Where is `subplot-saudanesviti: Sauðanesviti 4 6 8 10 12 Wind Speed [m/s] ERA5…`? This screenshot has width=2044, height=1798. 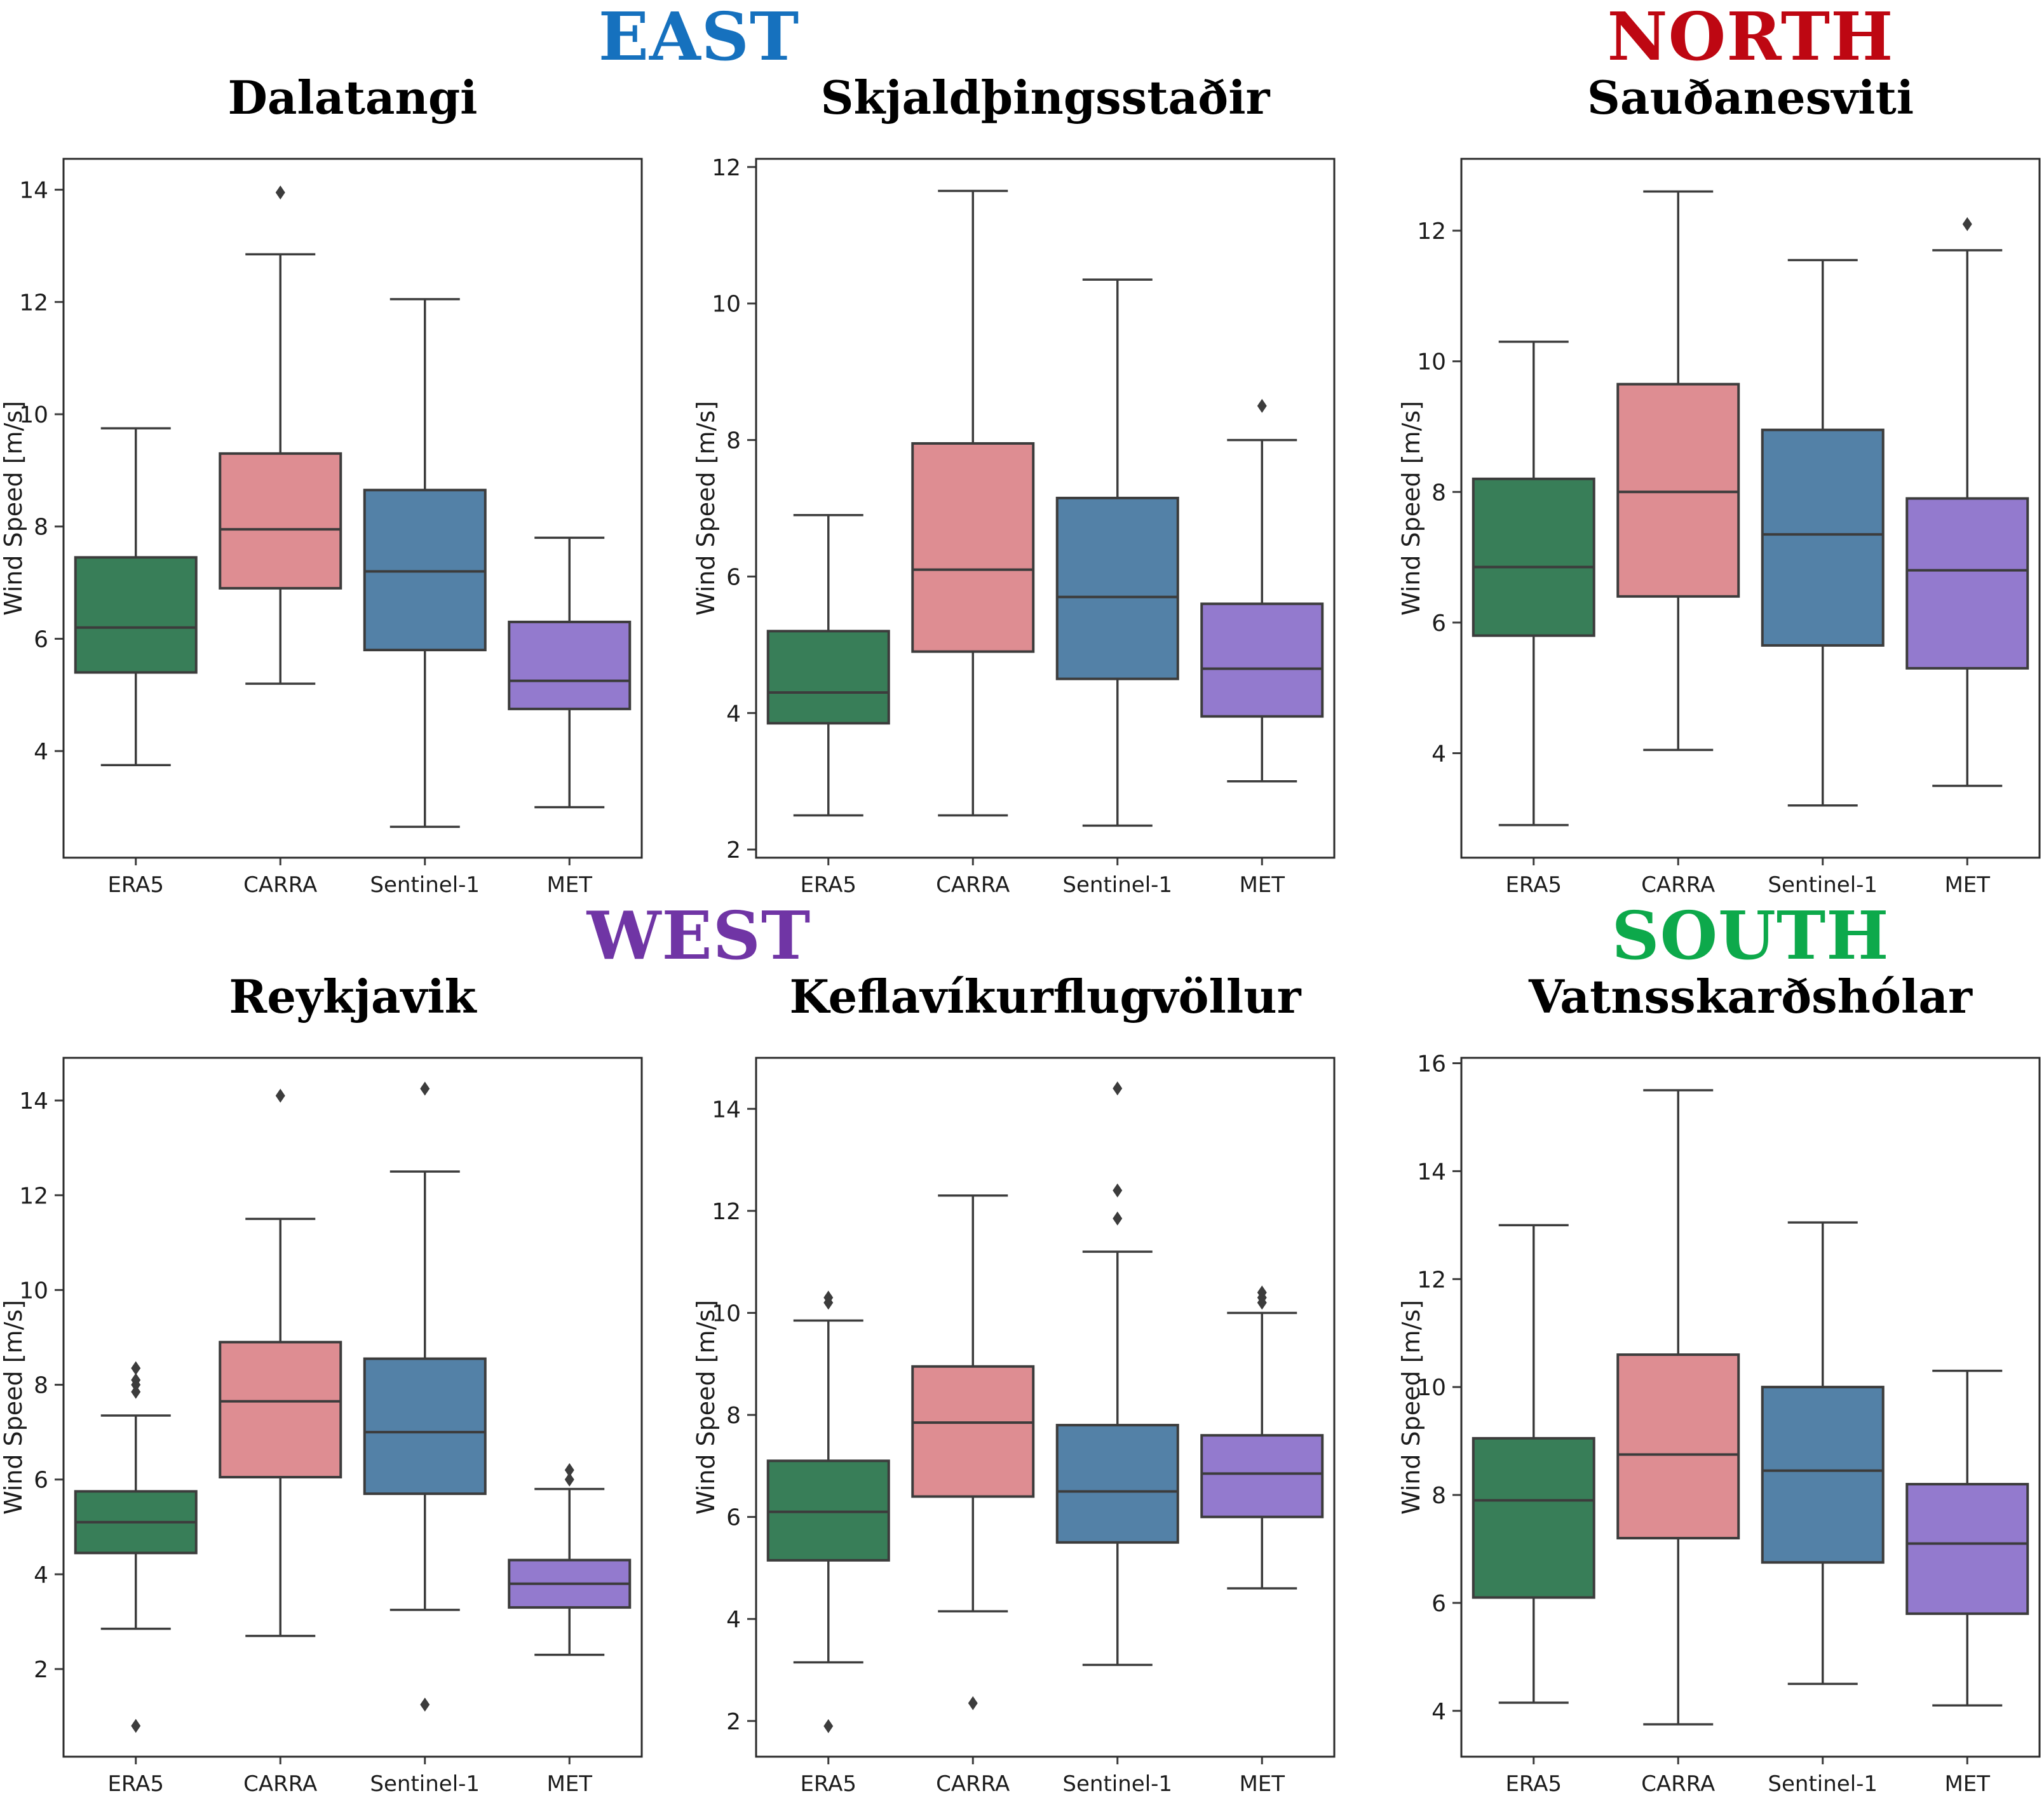 subplot-saudanesviti: Sauðanesviti 4 6 8 10 12 Wind Speed [m/s] ERA5… is located at coordinates (1721, 481).